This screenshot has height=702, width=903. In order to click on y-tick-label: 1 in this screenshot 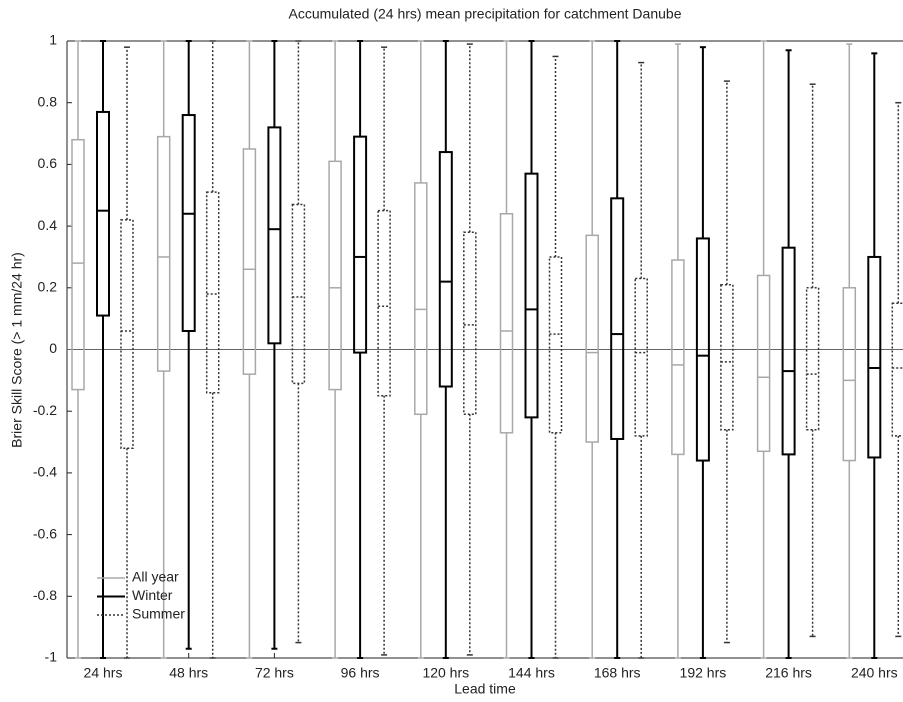, I will do `click(53, 40)`.